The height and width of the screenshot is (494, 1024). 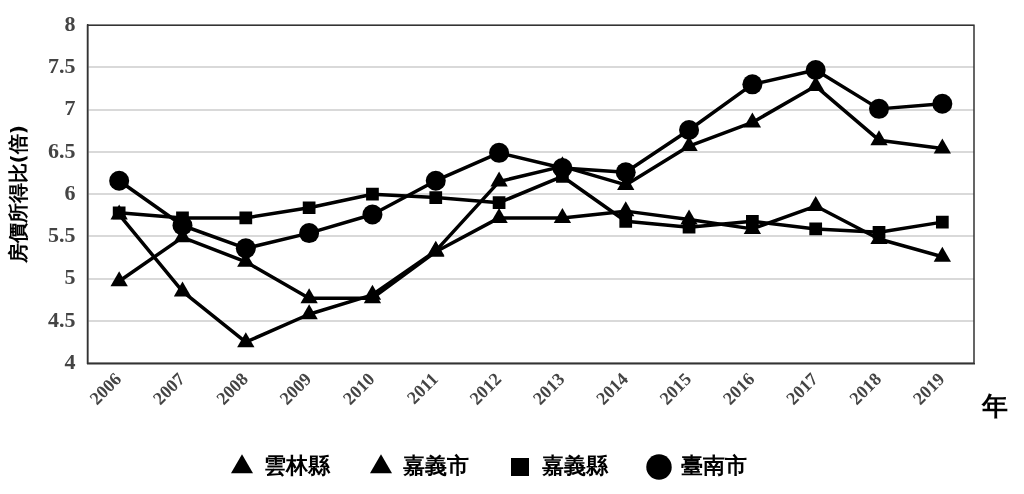 I want to click on y-tick-label: 4.5, so click(x=62, y=319).